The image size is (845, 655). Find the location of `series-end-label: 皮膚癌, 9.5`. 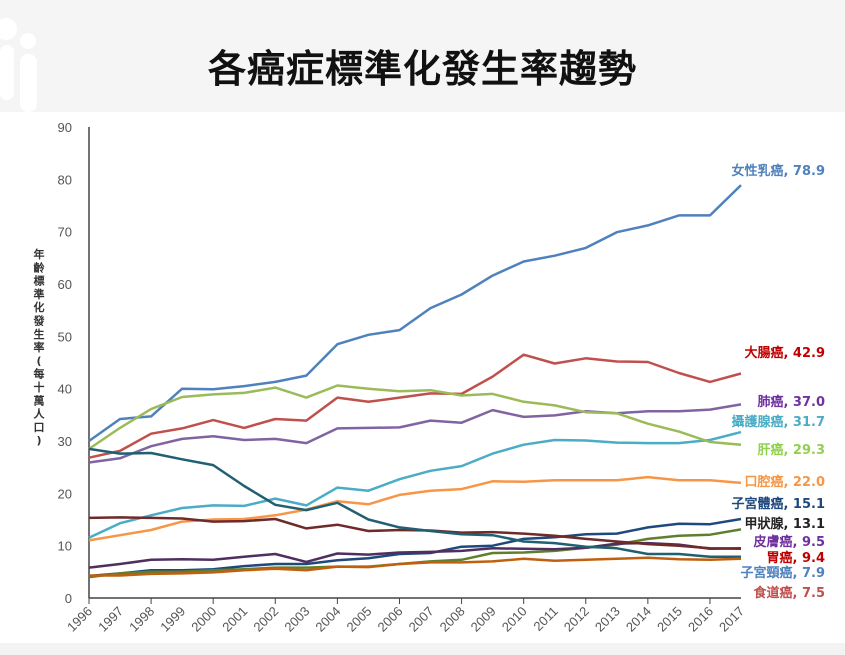

series-end-label: 皮膚癌, 9.5 is located at coordinates (789, 542).